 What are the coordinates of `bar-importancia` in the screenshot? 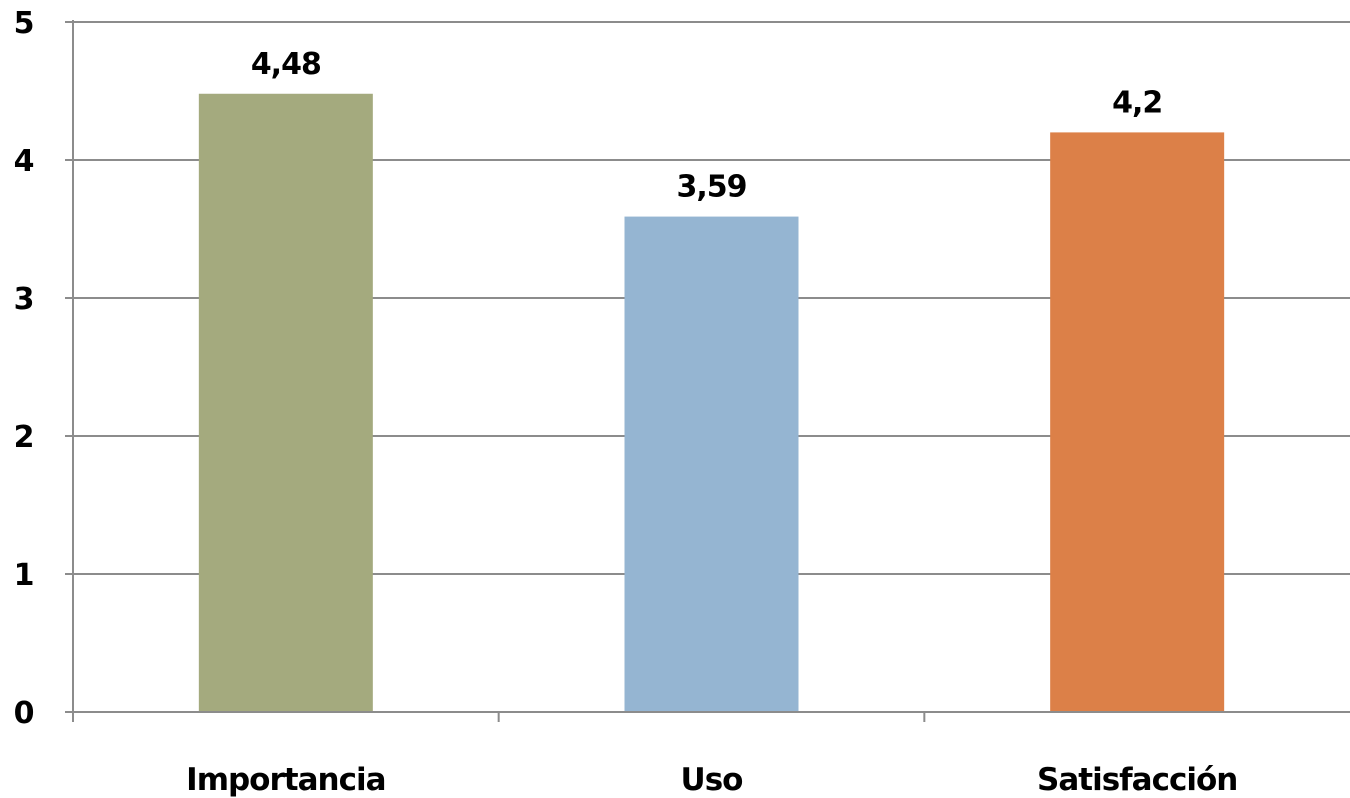 It's located at (285, 402).